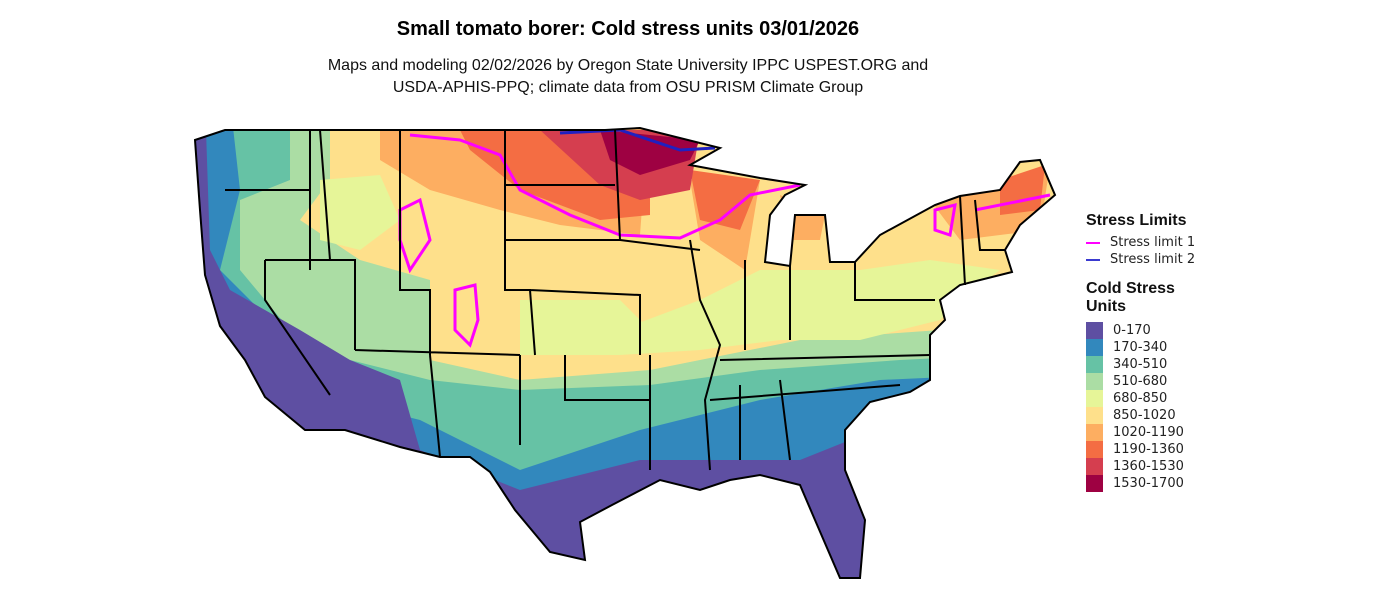 This screenshot has width=1400, height=594. I want to click on legend-bin: 680-850, so click(1140, 398).